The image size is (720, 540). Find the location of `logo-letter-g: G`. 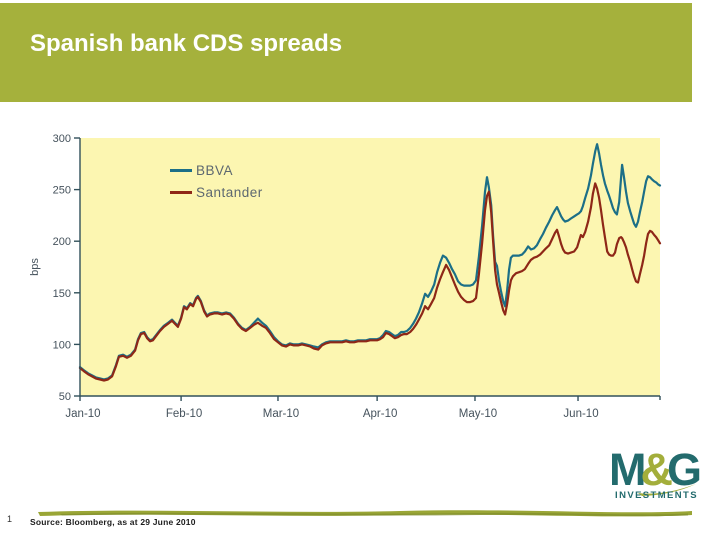

logo-letter-g: G is located at coordinates (684, 469).